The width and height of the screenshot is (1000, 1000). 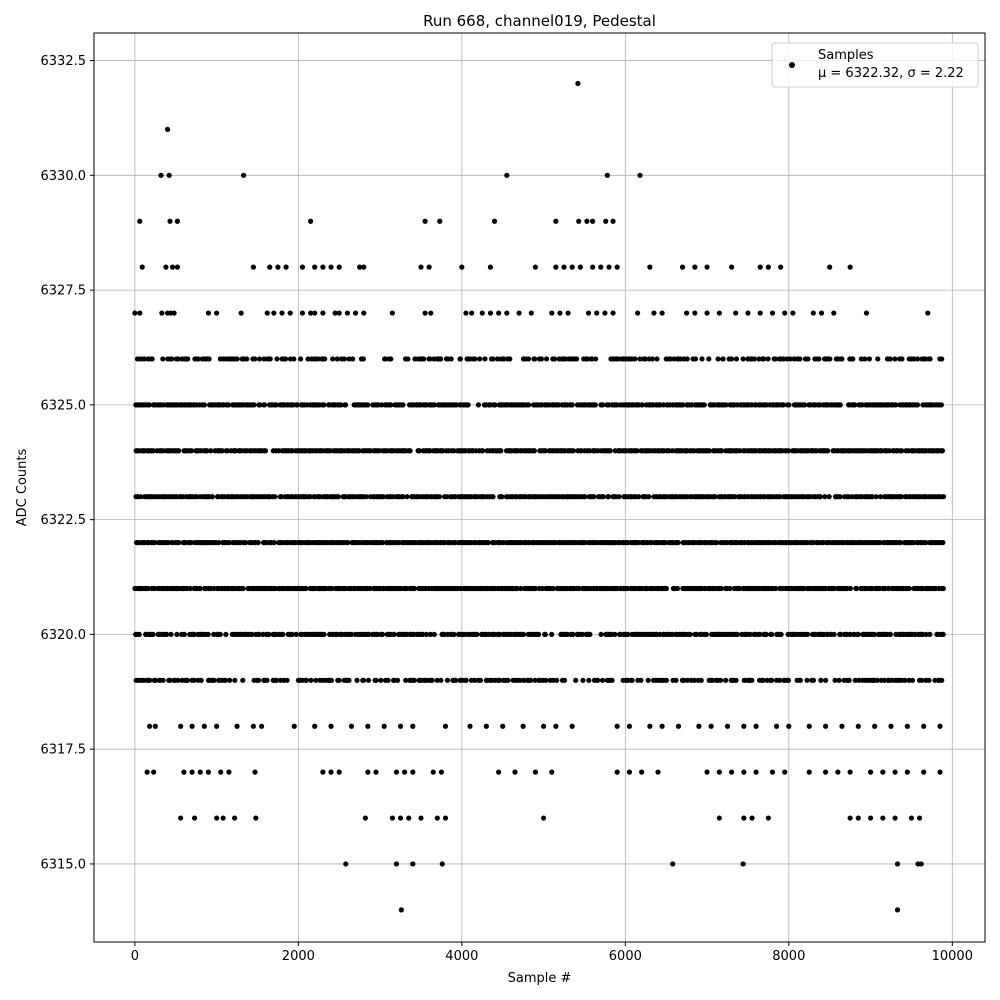 I want to click on y-axis-label: ADC Counts, so click(x=22, y=488).